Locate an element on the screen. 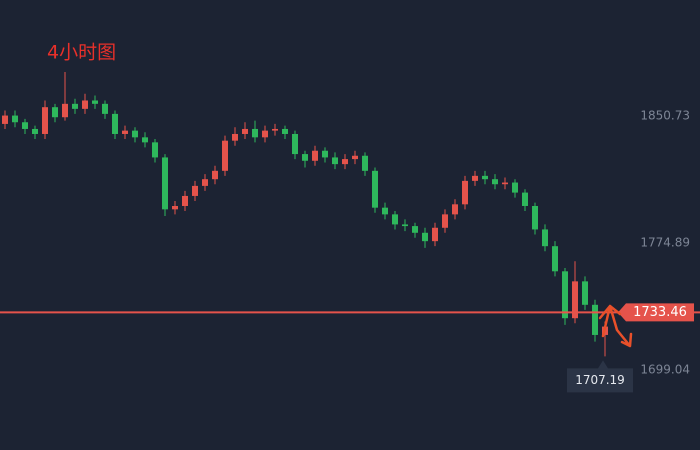 This screenshot has width=700, height=450. y-tick-label: 1850.73 is located at coordinates (665, 116).